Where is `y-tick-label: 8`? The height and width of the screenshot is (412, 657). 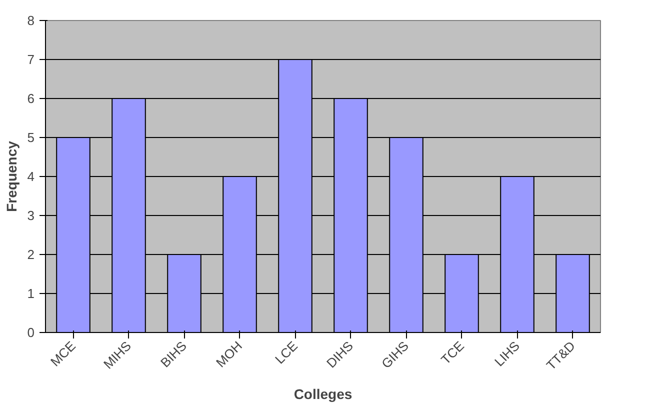 y-tick-label: 8 is located at coordinates (31, 20).